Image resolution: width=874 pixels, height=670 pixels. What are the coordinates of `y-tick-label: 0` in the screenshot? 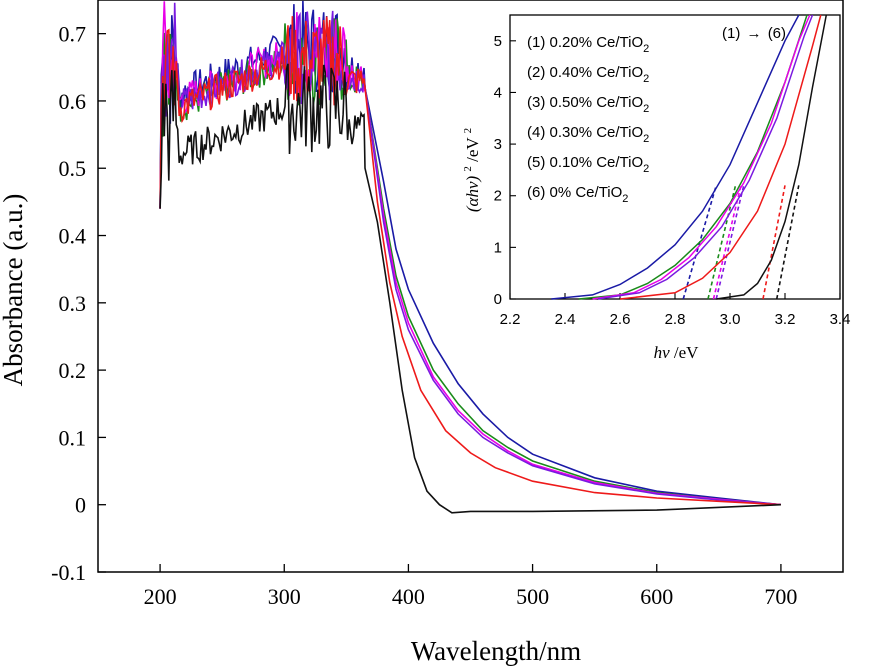 It's located at (80, 505).